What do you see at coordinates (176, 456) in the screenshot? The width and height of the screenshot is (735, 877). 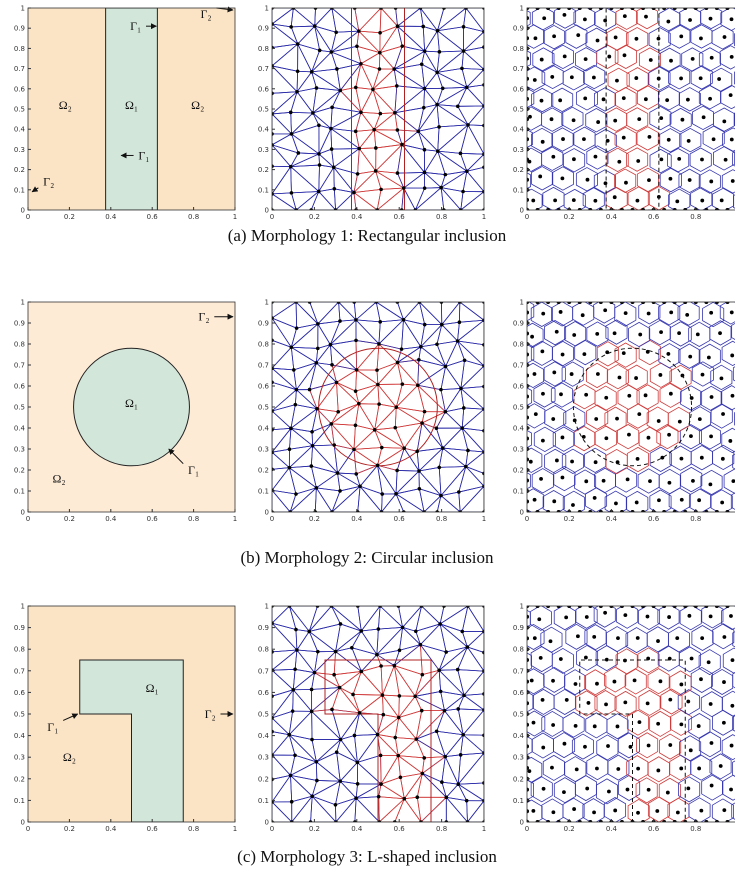 I see `arrow` at bounding box center [176, 456].